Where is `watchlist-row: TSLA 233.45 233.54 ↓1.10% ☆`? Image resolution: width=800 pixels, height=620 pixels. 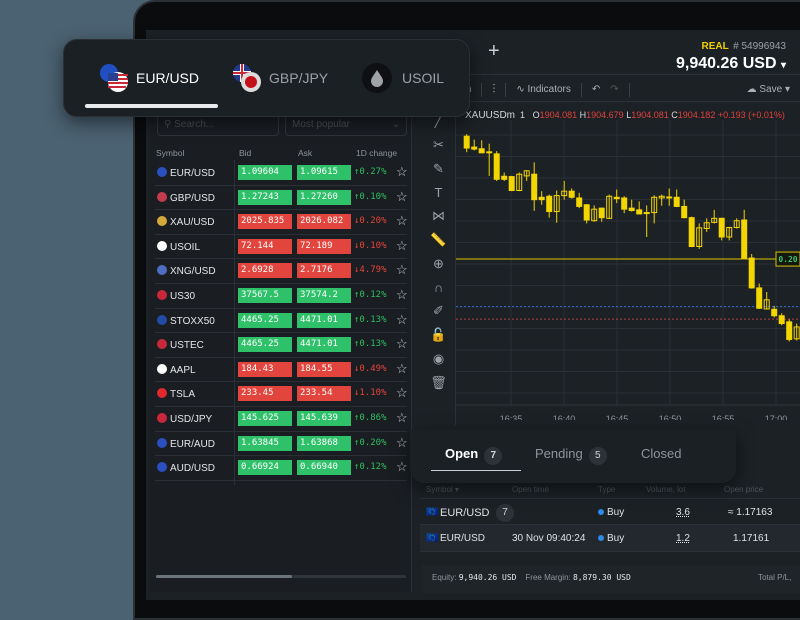 watchlist-row: TSLA 233.45 233.54 ↓1.10% ☆ is located at coordinates (281, 394).